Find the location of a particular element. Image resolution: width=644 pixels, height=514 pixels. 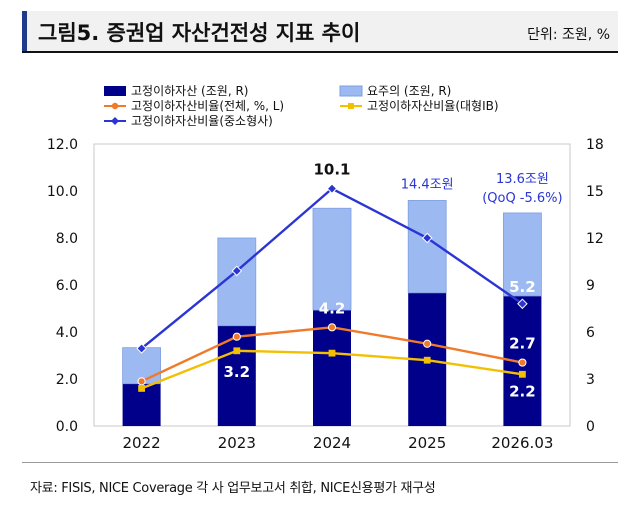

legend-label: 고정이하자산비율(전체, %, L) is located at coordinates (207, 106).